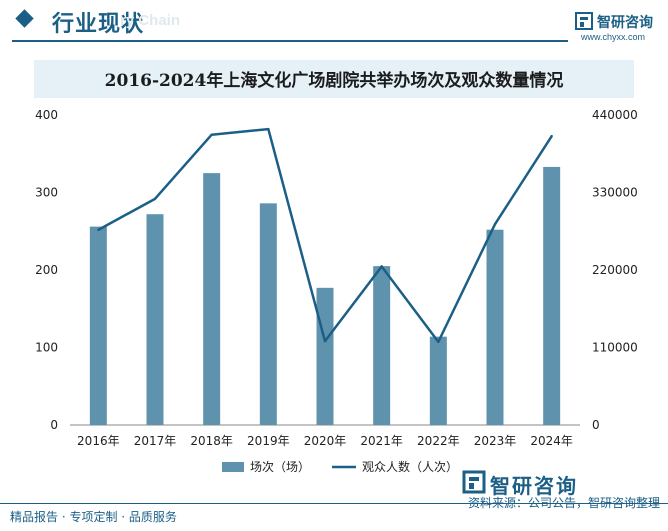 Image resolution: width=668 pixels, height=531 pixels. Describe the element at coordinates (534, 486) in the screenshot. I see `logo-bottom-name: 智研咨询` at that location.